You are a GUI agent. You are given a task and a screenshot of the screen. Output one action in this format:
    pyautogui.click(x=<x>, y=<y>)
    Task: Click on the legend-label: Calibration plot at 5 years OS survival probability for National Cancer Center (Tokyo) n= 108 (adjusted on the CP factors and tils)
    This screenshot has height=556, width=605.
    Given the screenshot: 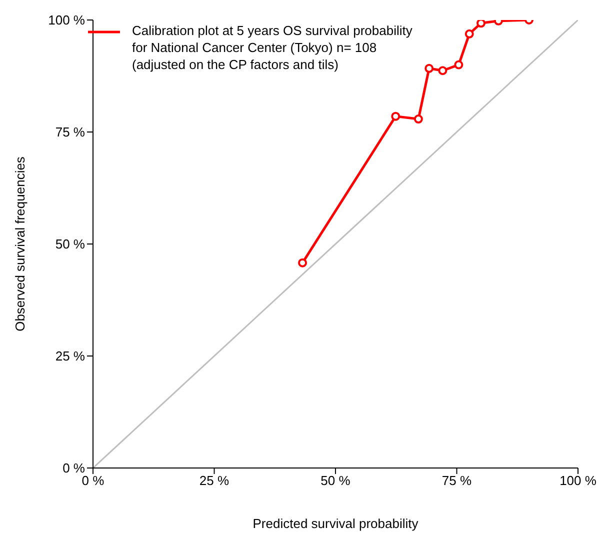 What is the action you would take?
    pyautogui.click(x=272, y=47)
    